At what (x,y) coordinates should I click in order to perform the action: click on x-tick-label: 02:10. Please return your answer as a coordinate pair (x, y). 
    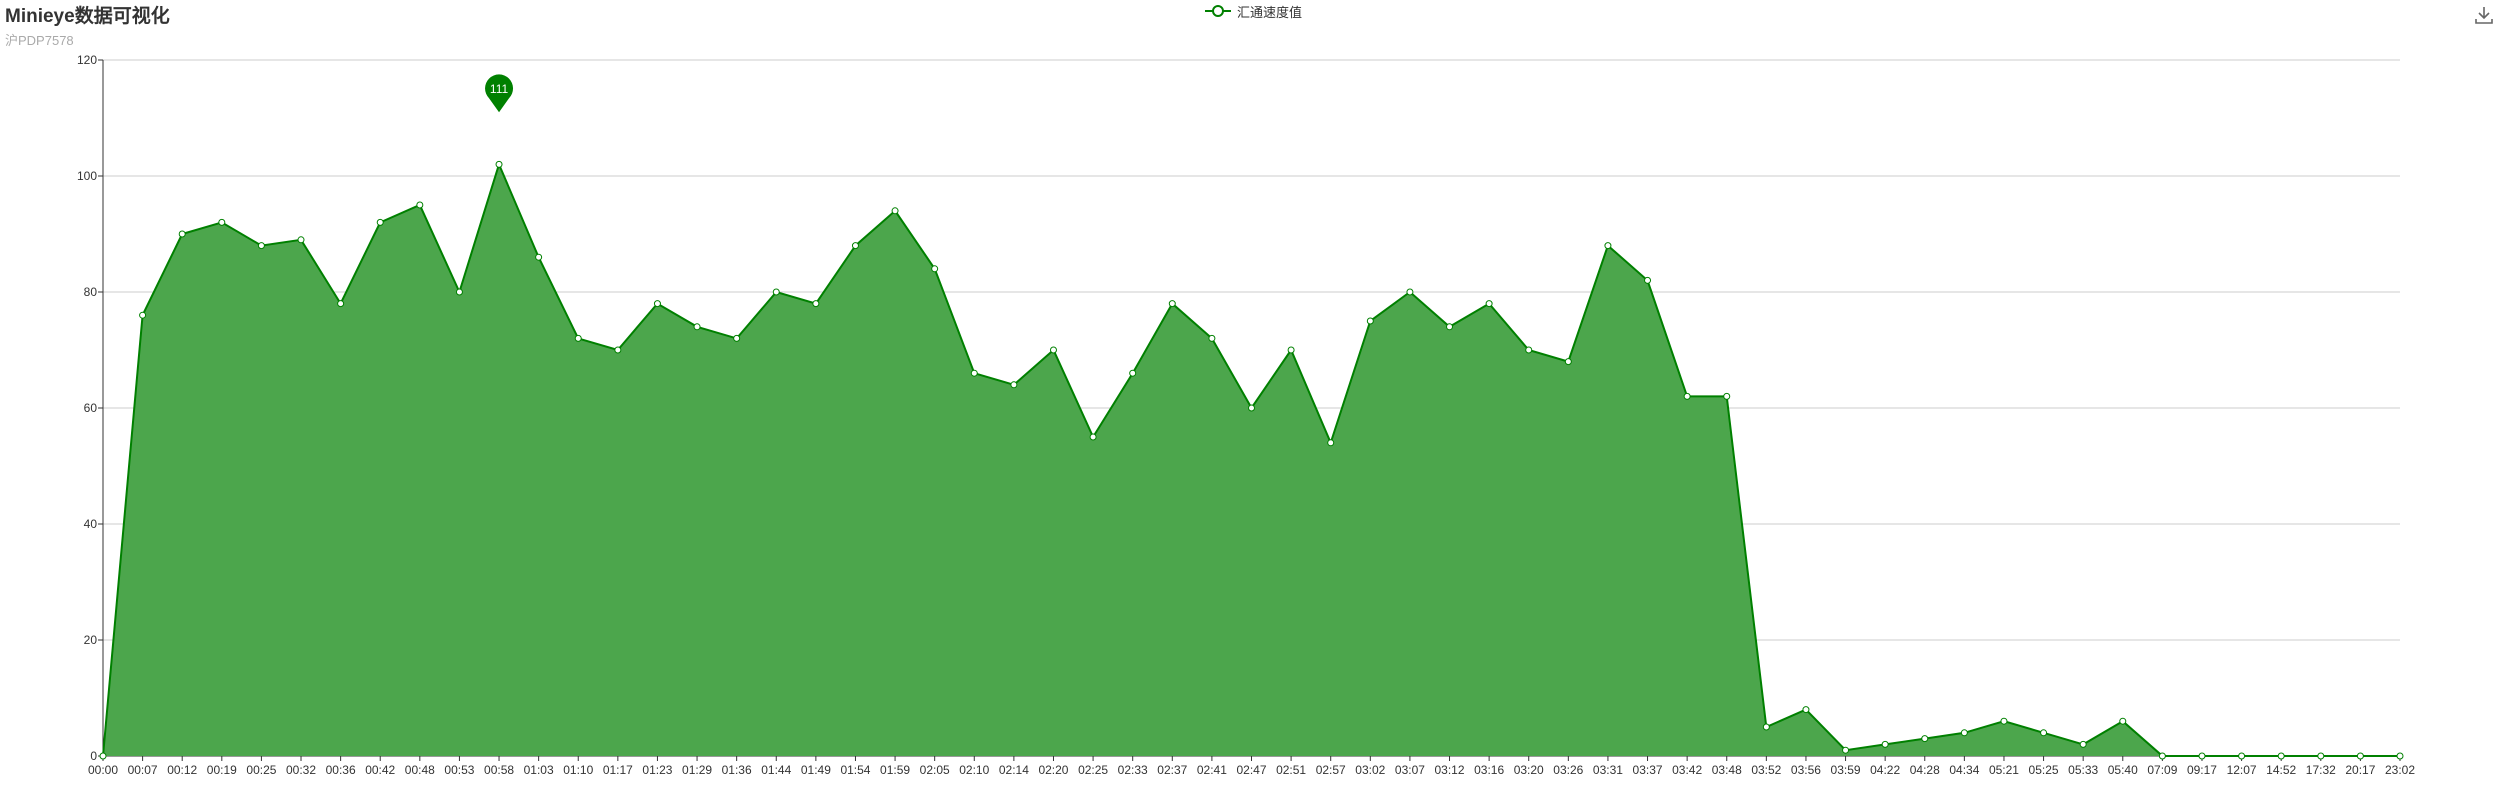
    Looking at the image, I should click on (974, 770).